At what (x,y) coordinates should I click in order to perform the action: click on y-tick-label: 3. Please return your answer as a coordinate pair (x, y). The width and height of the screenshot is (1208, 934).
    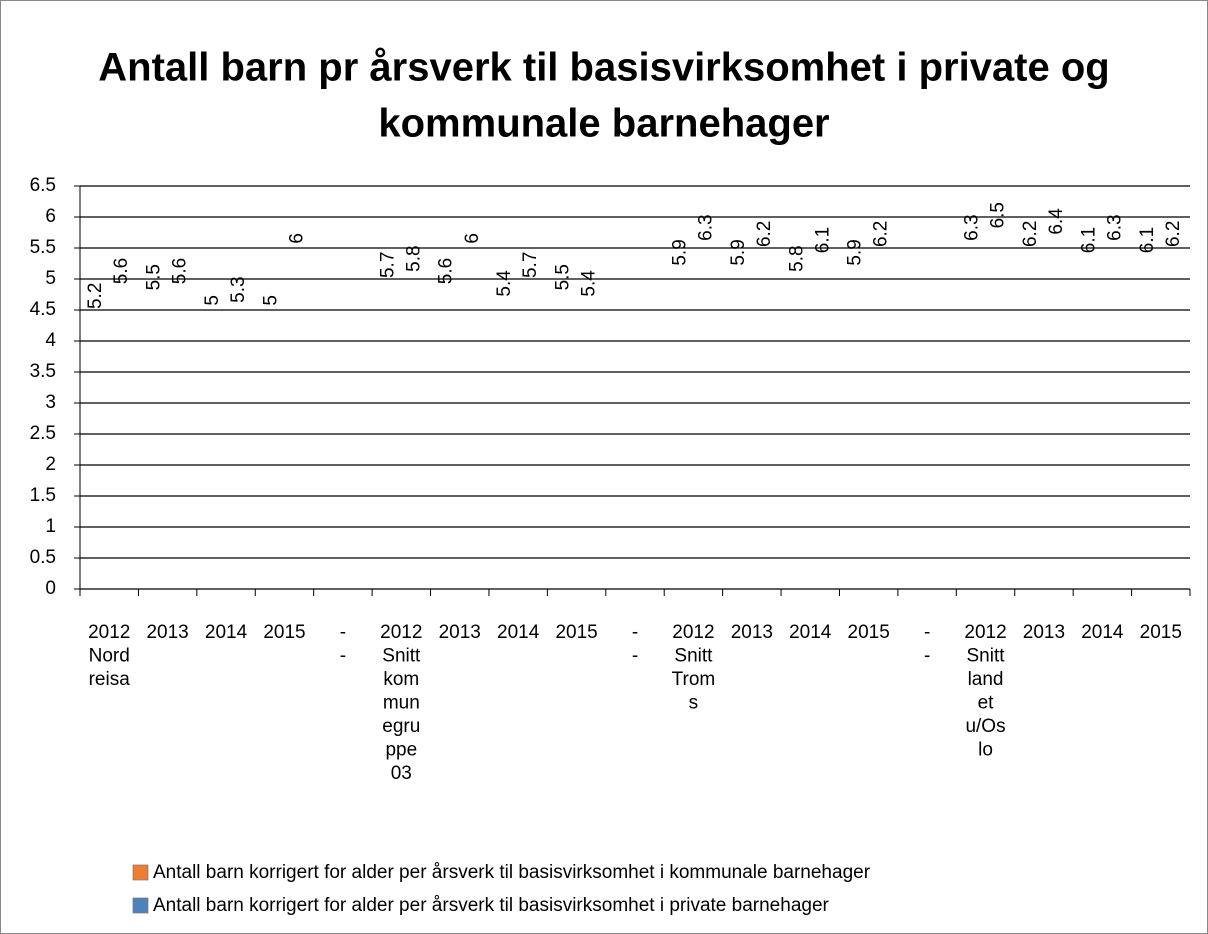
    Looking at the image, I should click on (50, 402).